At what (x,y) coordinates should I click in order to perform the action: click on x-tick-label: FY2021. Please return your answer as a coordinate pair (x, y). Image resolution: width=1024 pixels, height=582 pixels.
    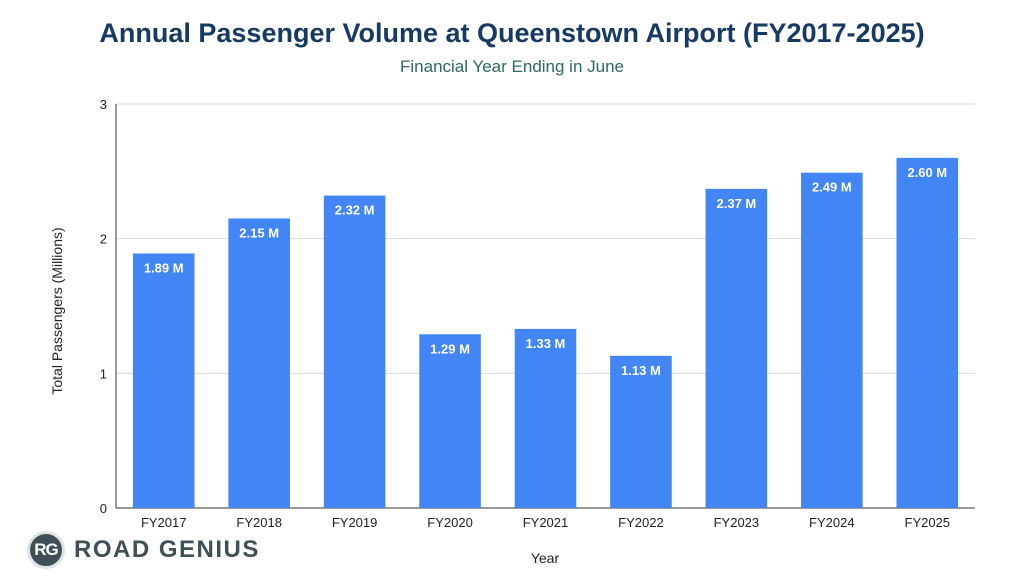
    Looking at the image, I should click on (546, 522).